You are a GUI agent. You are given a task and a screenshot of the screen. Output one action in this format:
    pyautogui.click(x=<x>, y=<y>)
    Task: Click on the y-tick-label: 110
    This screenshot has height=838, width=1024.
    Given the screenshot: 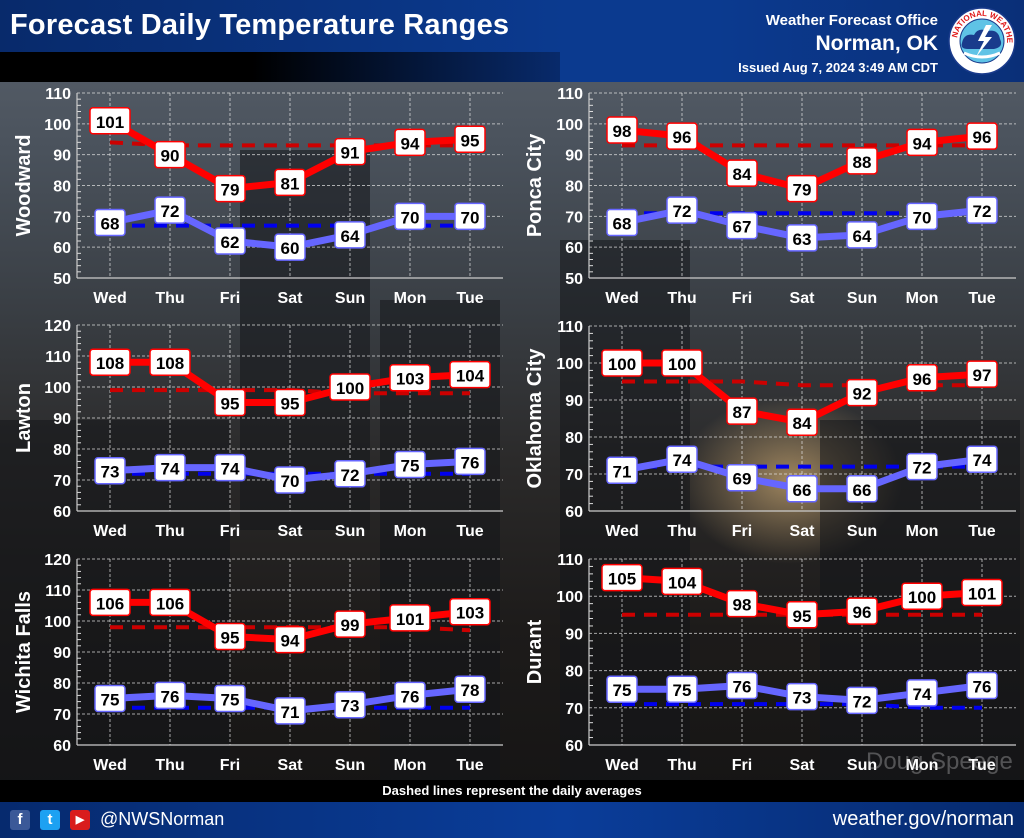 What is the action you would take?
    pyautogui.click(x=58, y=94)
    